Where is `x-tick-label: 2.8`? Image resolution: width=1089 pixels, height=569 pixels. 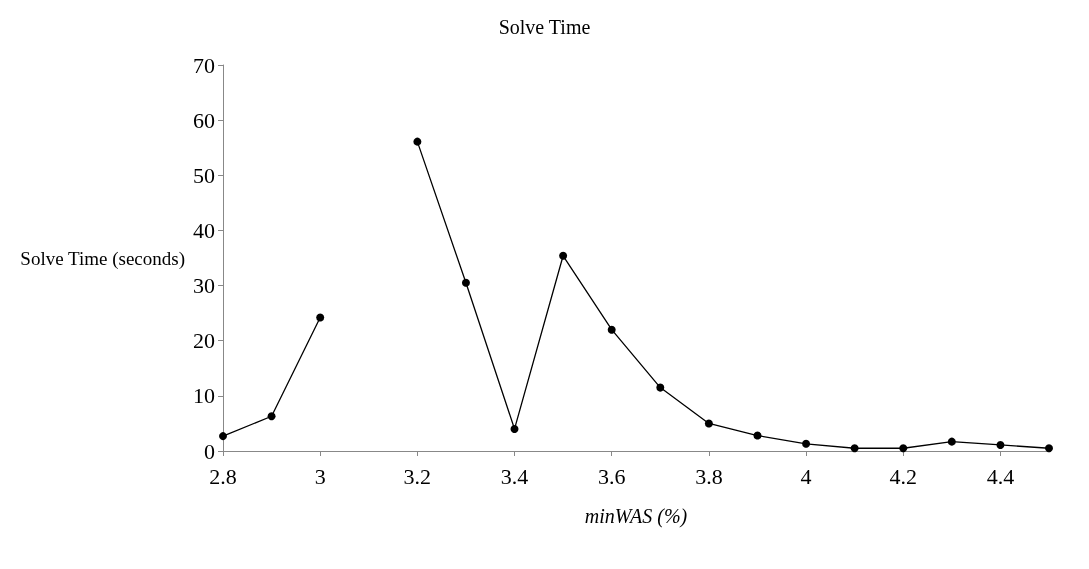
x-tick-label: 2.8 is located at coordinates (223, 476).